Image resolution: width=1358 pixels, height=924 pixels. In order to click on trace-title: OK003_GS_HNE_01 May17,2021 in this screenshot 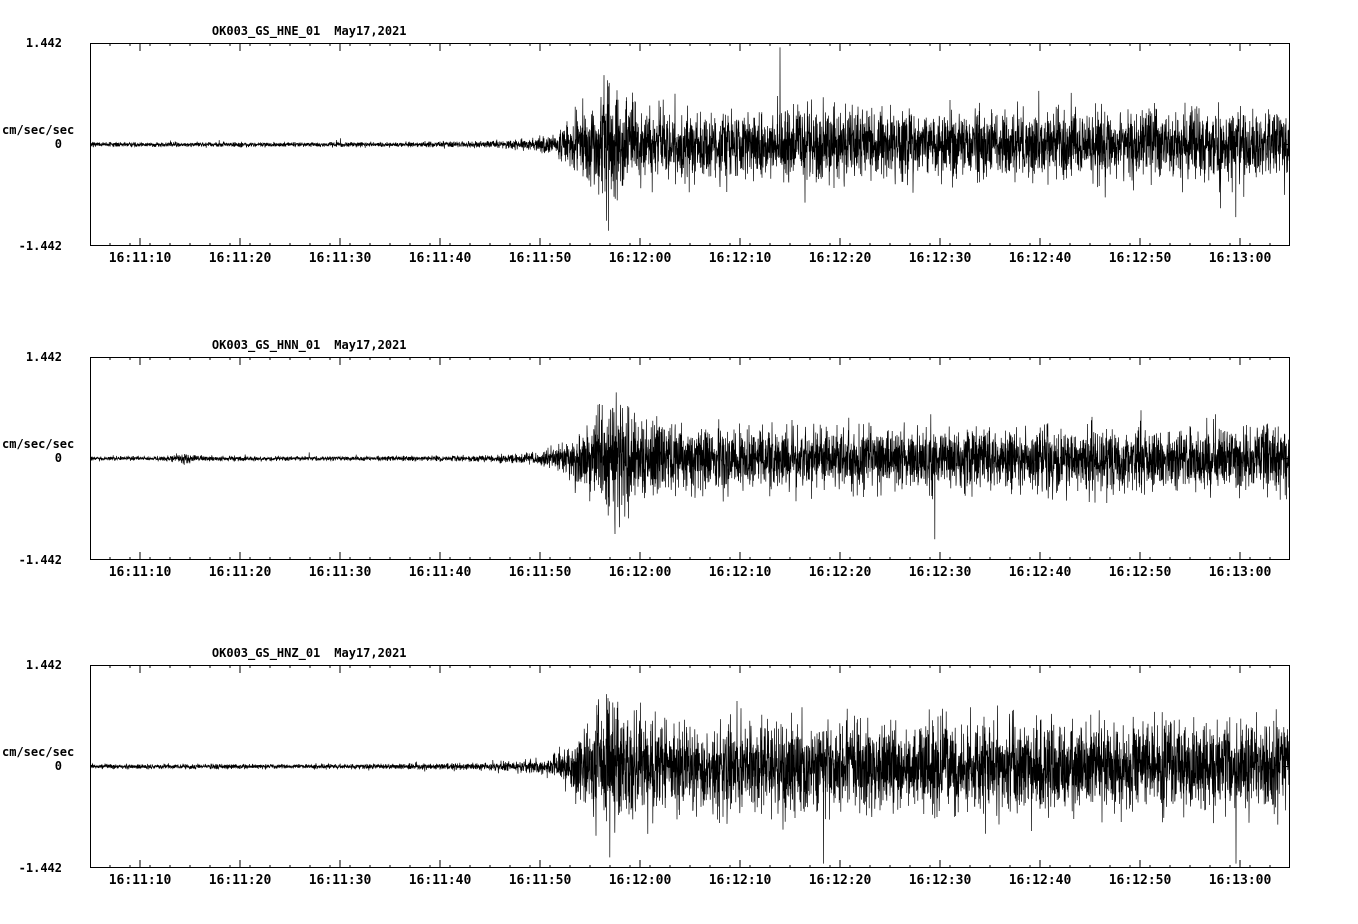, I will do `click(295, 31)`.